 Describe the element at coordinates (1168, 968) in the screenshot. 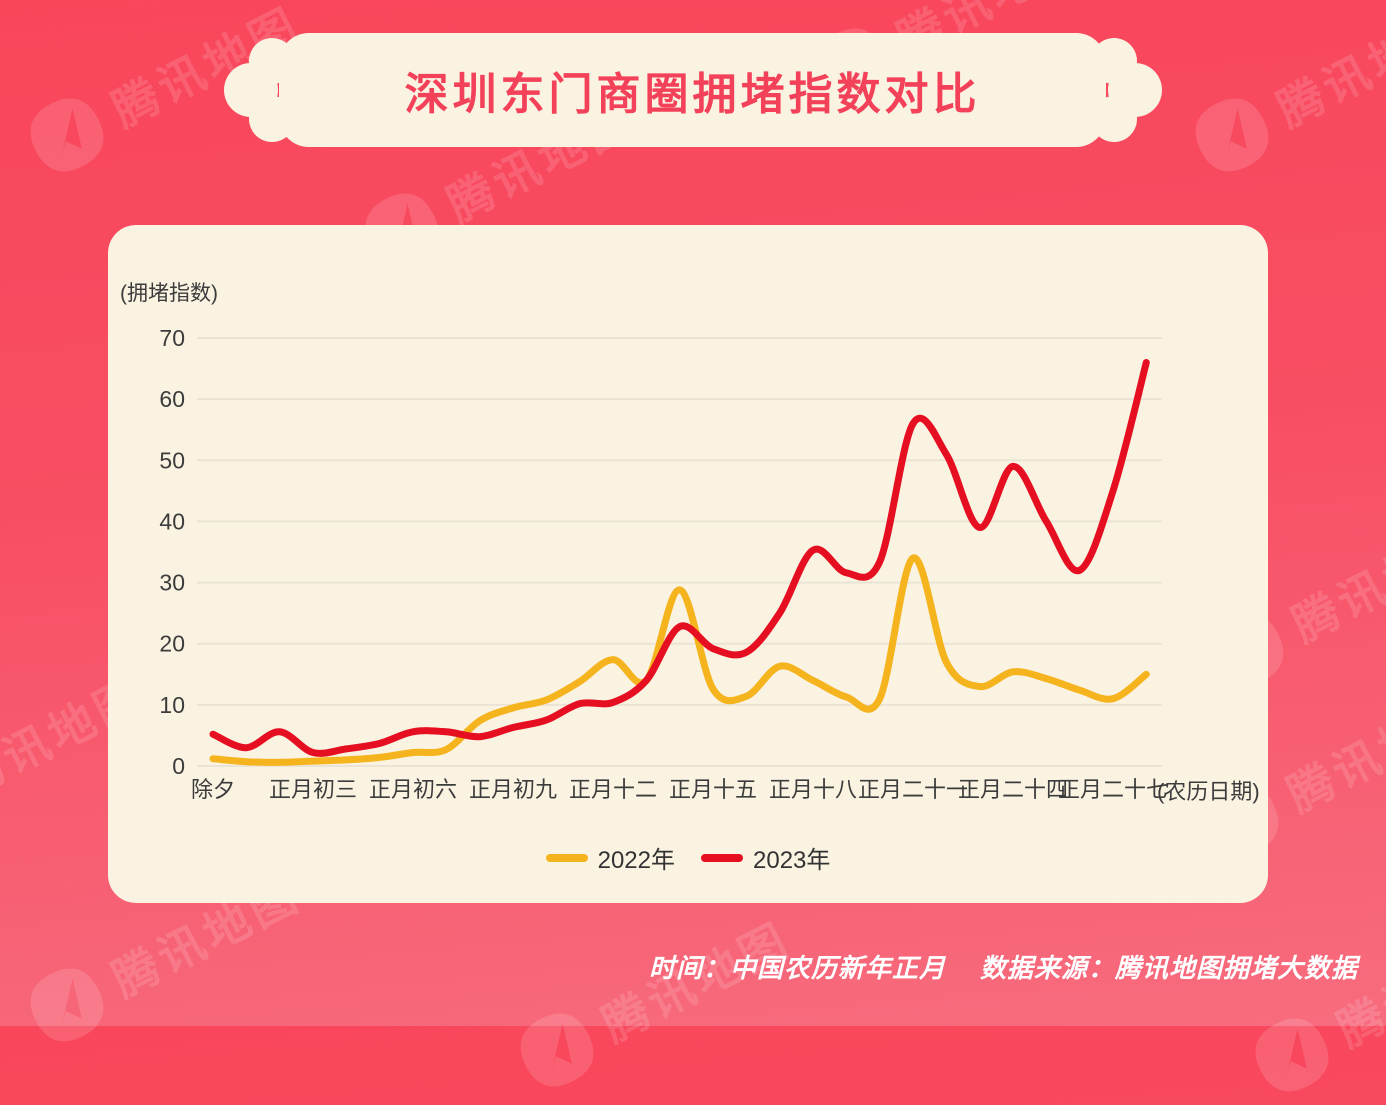

I see `footer-source-label: 数据来源：腾讯地图拥堵大数据` at that location.